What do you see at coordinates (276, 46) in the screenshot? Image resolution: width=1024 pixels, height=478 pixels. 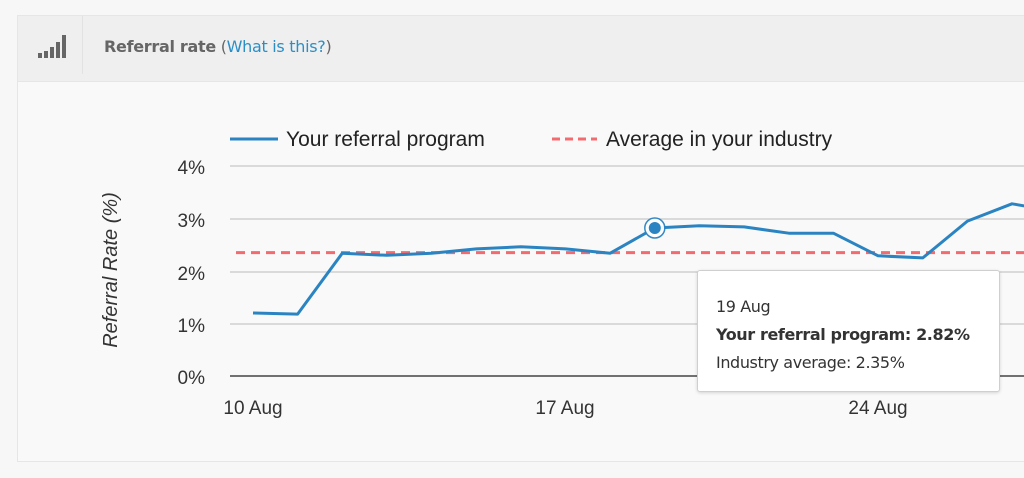 I see `what-is-this-link: What is this?` at bounding box center [276, 46].